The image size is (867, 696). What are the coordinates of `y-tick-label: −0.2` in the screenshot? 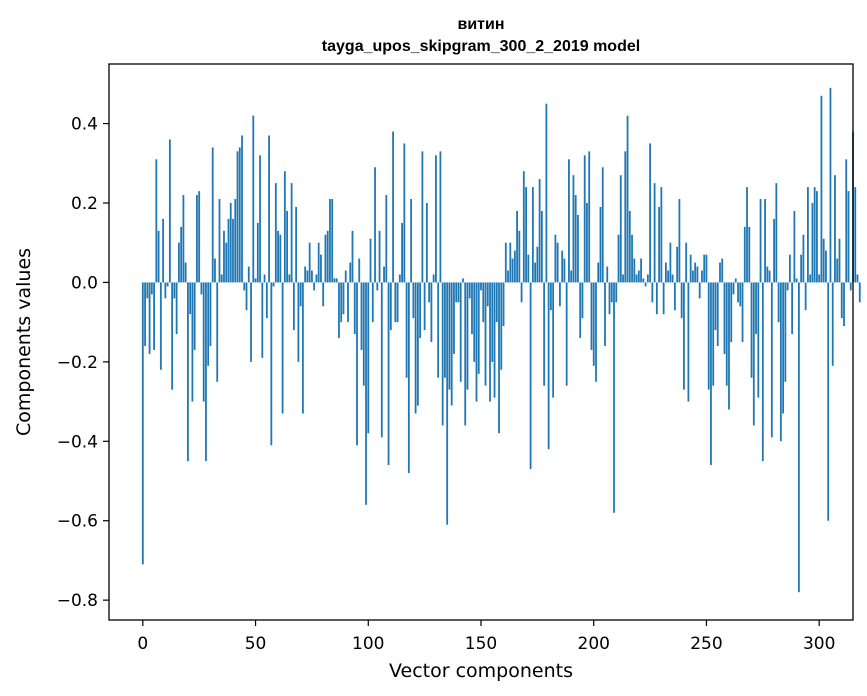 It's located at (77, 363).